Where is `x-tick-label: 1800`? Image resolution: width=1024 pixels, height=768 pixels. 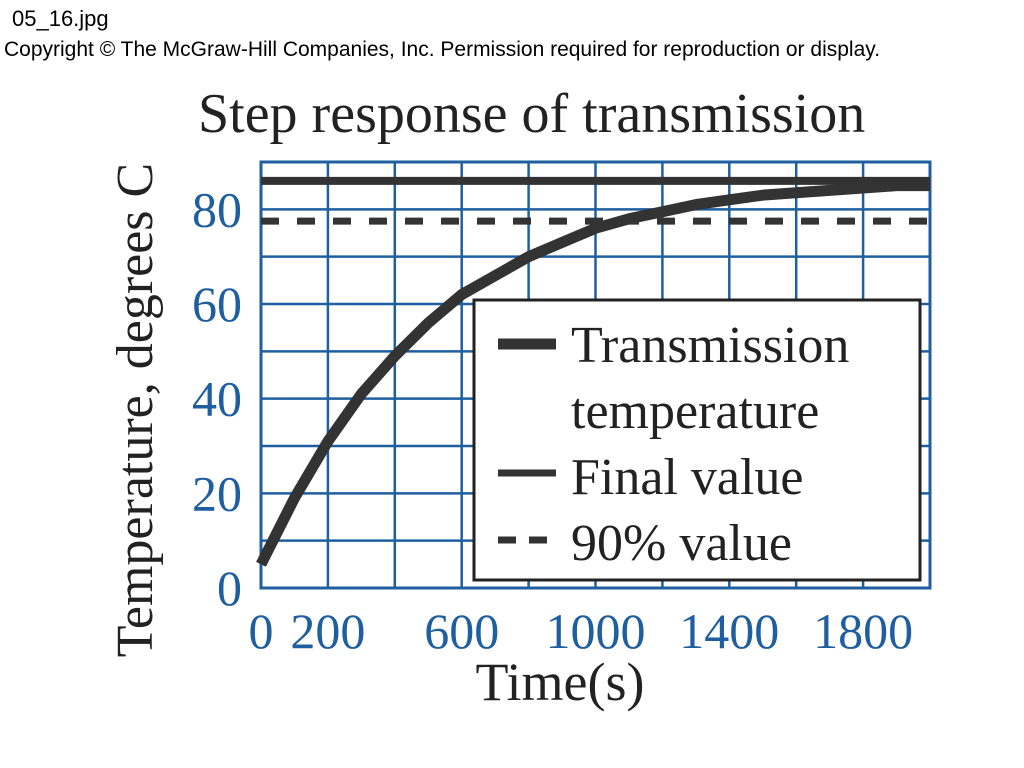
x-tick-label: 1800 is located at coordinates (863, 631).